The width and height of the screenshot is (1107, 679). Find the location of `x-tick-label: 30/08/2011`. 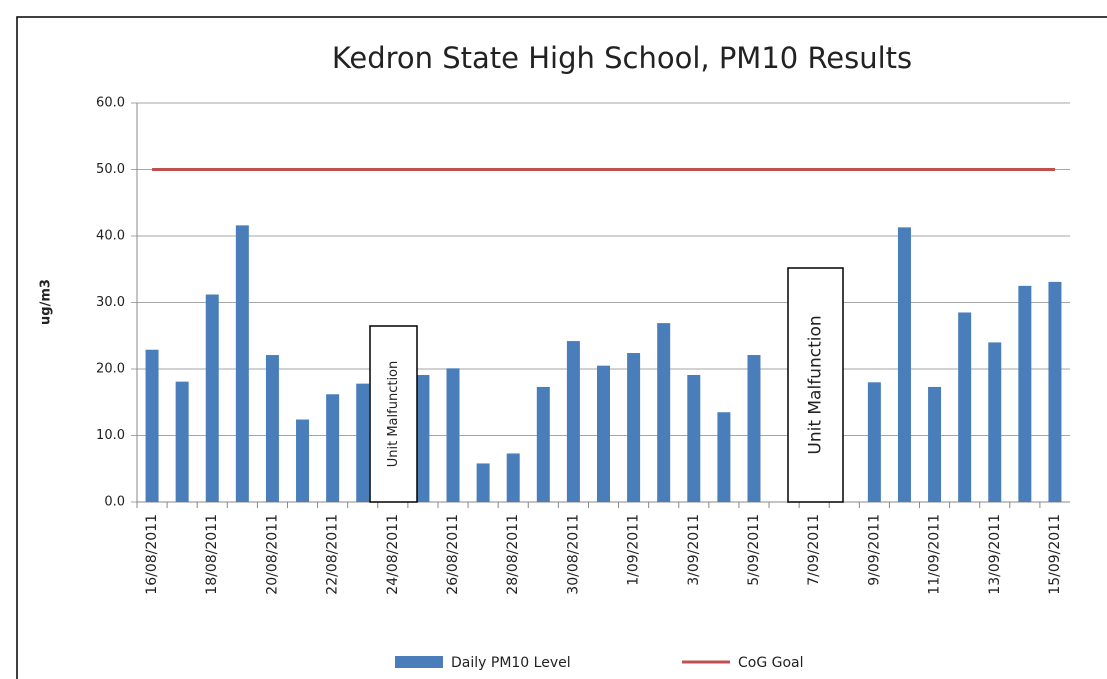

x-tick-label: 30/08/2011 is located at coordinates (573, 554).